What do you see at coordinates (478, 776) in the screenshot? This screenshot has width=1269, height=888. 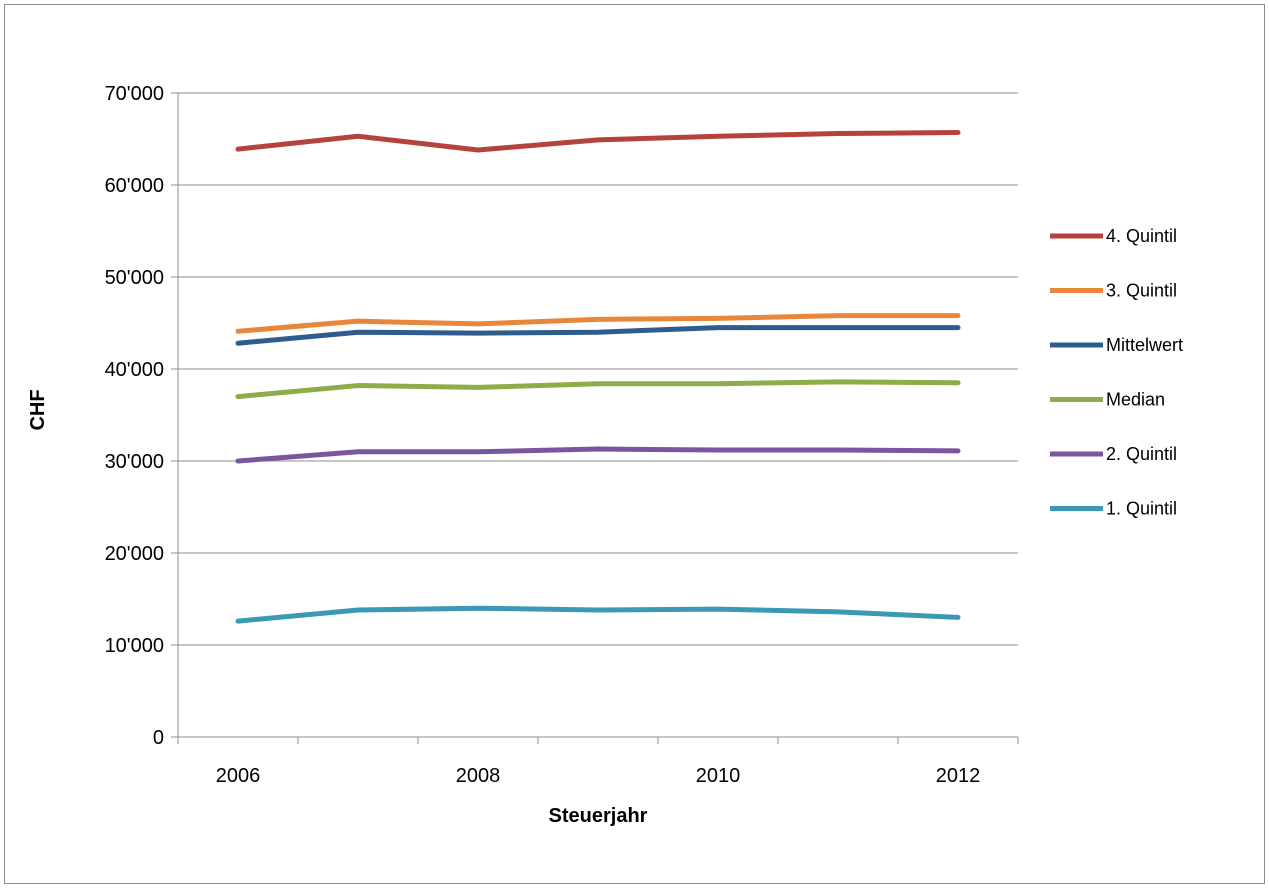 I see `x-tick-label: 2008` at bounding box center [478, 776].